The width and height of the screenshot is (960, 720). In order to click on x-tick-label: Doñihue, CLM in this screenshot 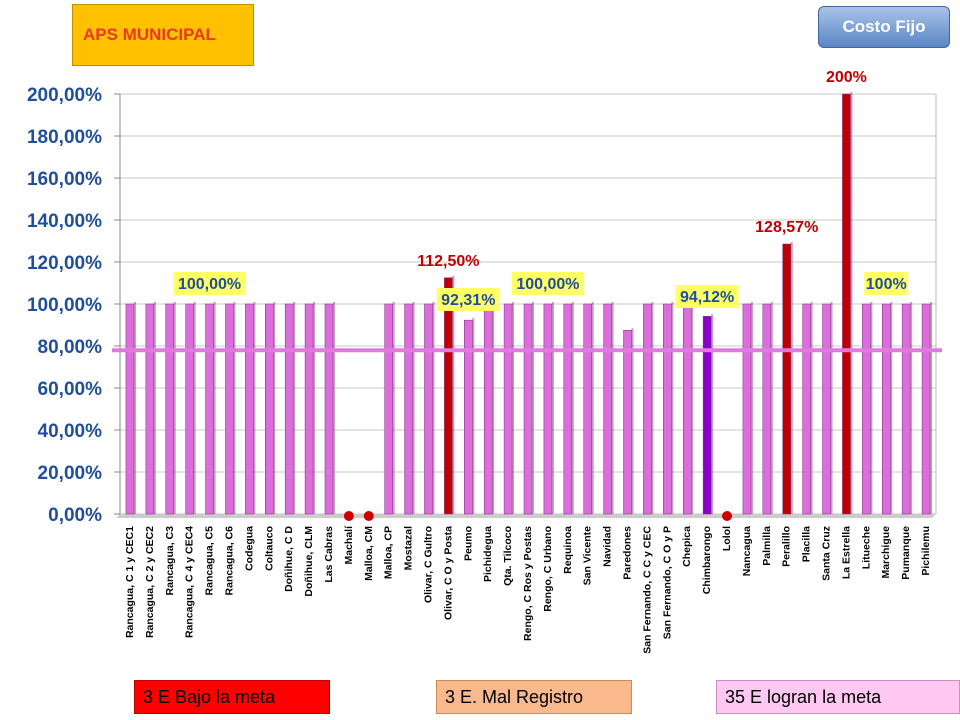, I will do `click(309, 561)`.